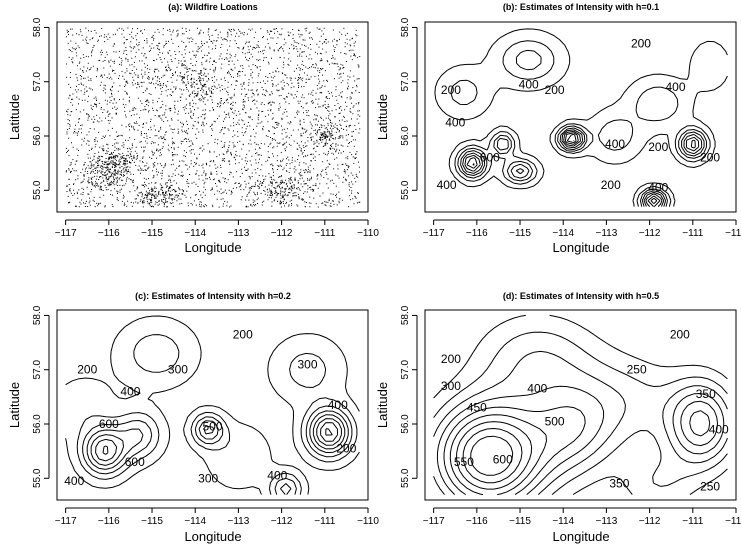  Describe the element at coordinates (477, 408) in the screenshot. I see `contour-label: 450` at that location.